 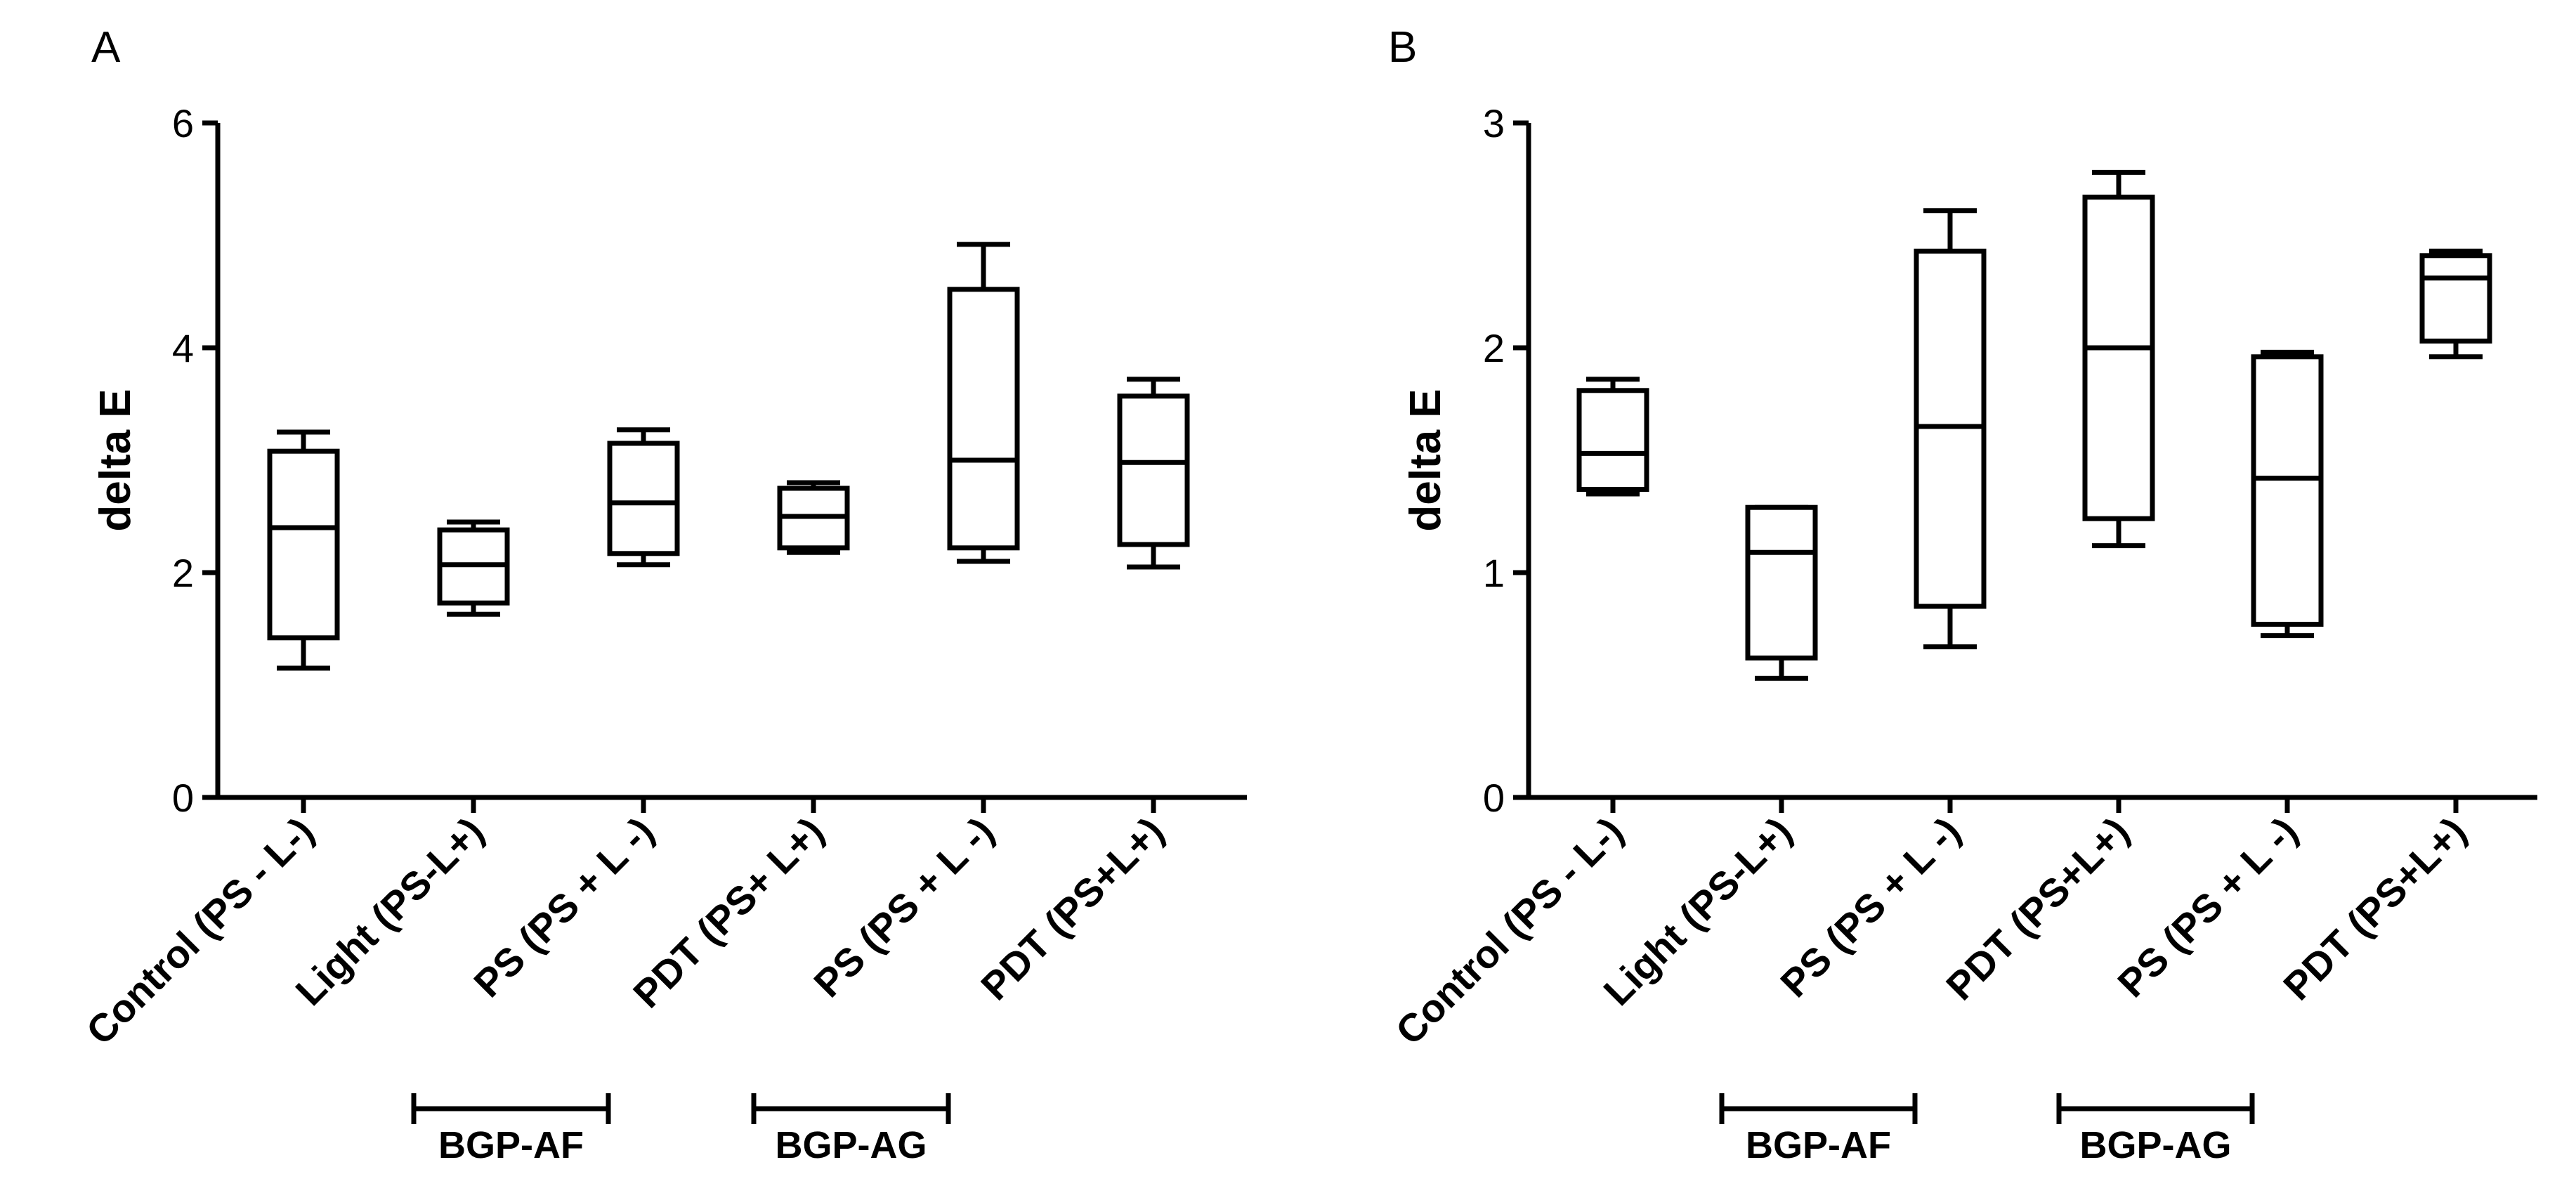 What do you see at coordinates (183, 123) in the screenshot?
I see `y-tick-label: 6` at bounding box center [183, 123].